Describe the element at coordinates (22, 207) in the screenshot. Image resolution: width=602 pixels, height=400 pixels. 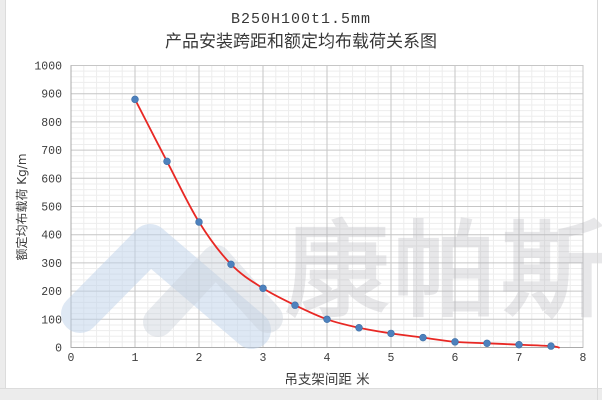
I see `y-axis-title: 额定均布载荷 Kg/m` at that location.